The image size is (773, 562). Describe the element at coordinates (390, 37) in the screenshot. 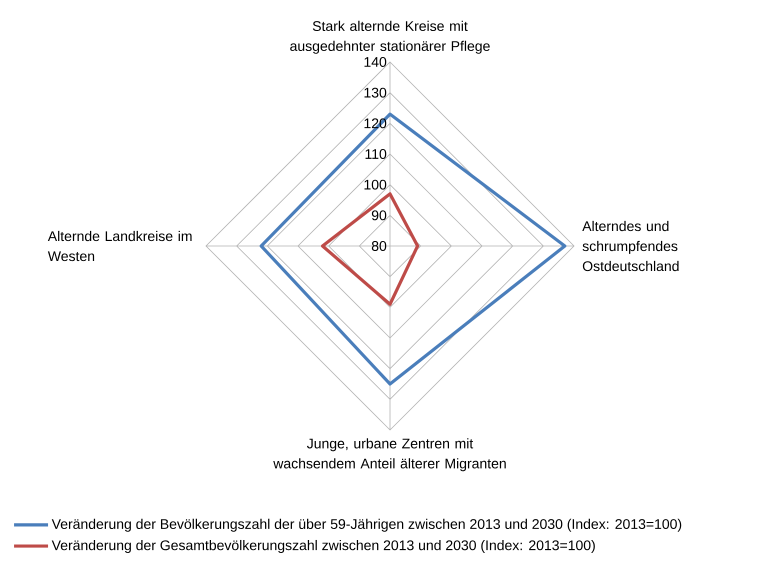

I see `spoke-label: Stark alternde Kreise mit ausgedehnter stationärer Pflege` at that location.